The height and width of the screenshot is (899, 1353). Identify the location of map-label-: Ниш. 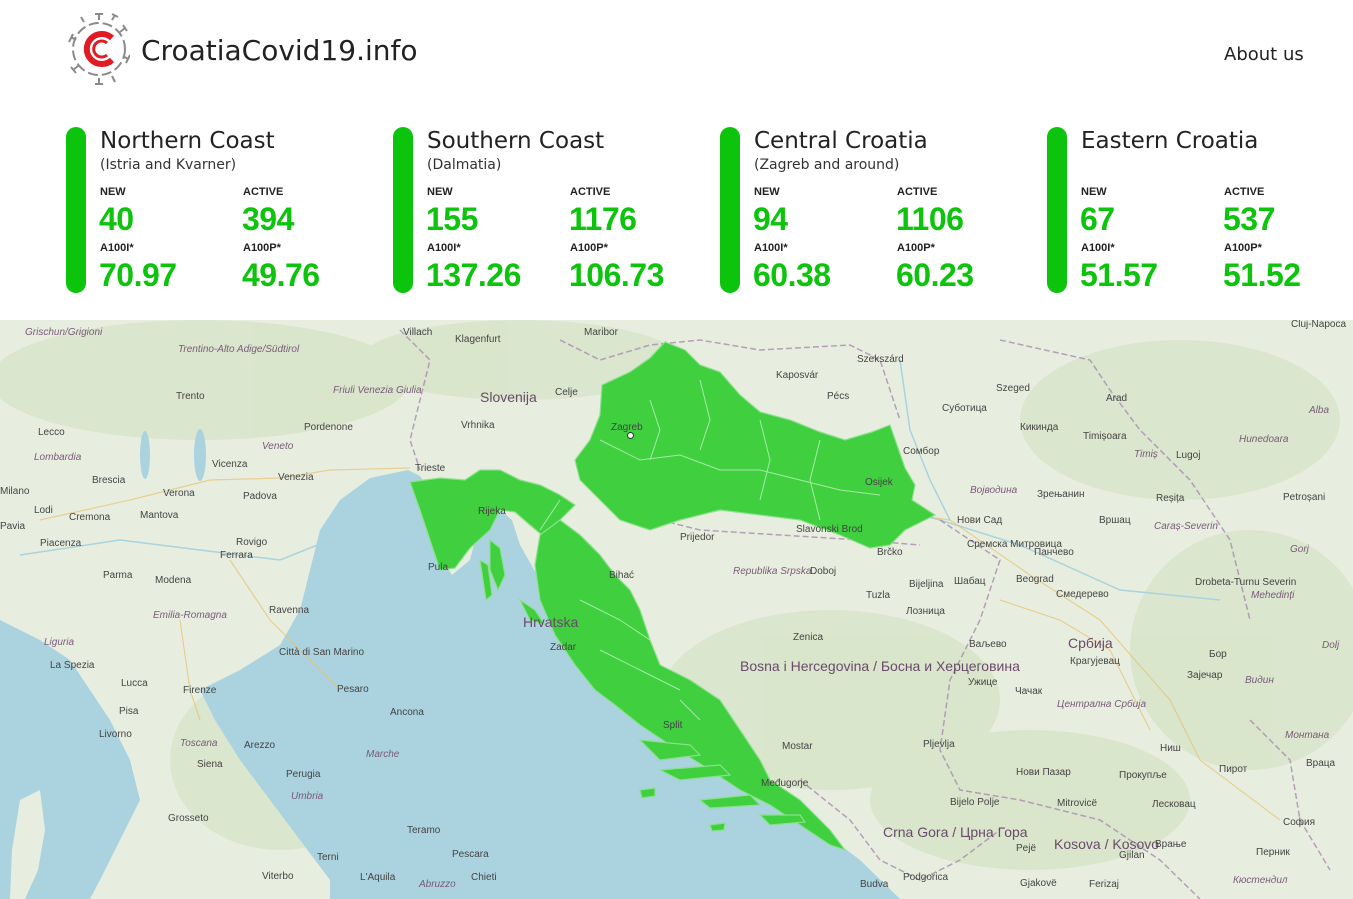
(1170, 748).